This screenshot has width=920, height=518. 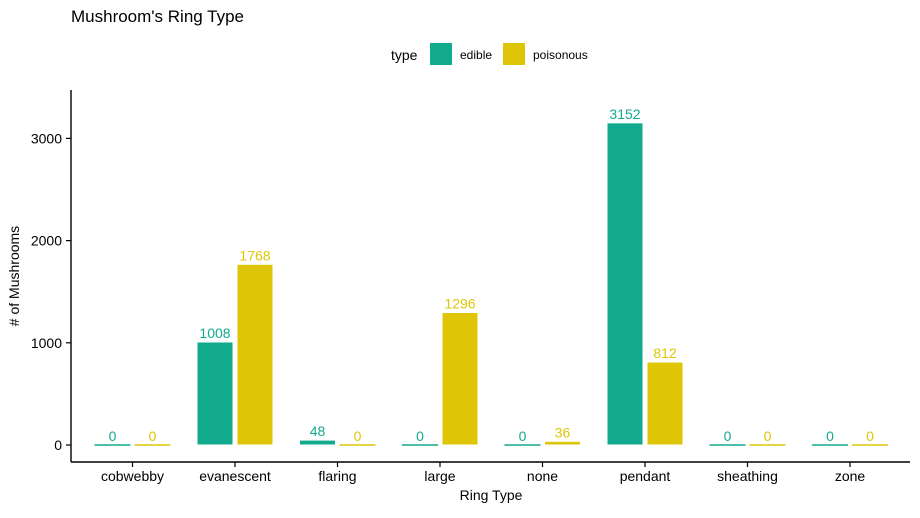 I want to click on bar-flaring-edible, so click(x=317, y=442).